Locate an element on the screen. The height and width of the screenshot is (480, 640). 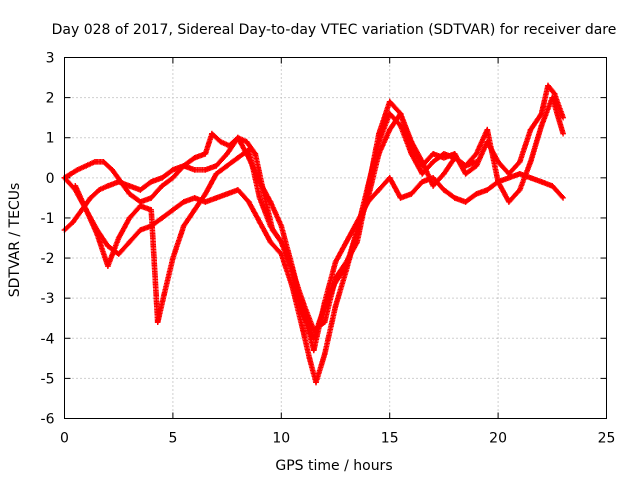
x-tick-label: 0 is located at coordinates (64, 439).